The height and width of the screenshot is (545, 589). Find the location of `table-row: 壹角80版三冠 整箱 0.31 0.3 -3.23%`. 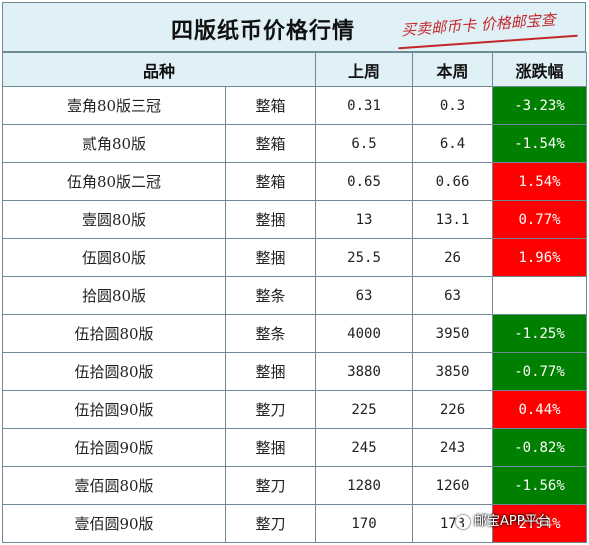

table-row: 壹角80版三冠 整箱 0.31 0.3 -3.23% is located at coordinates (295, 105).